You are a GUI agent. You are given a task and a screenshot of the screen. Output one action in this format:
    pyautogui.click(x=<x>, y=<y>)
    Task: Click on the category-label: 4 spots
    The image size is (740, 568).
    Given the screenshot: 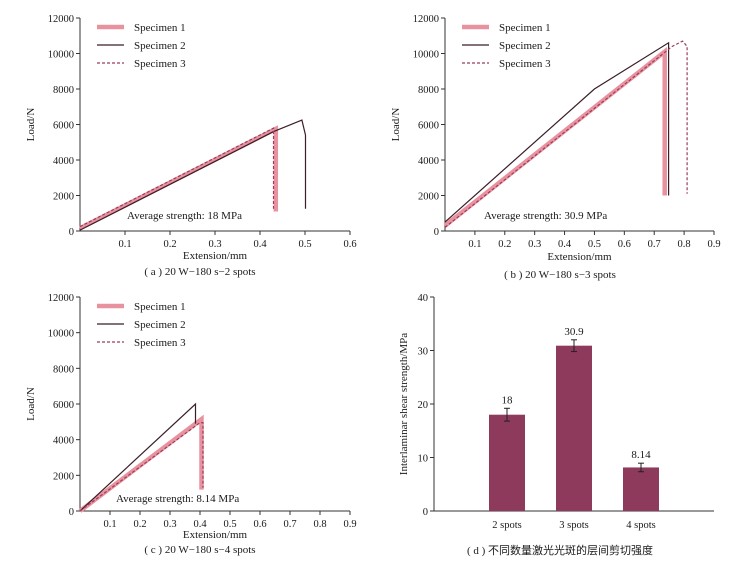 What is the action you would take?
    pyautogui.click(x=640, y=525)
    